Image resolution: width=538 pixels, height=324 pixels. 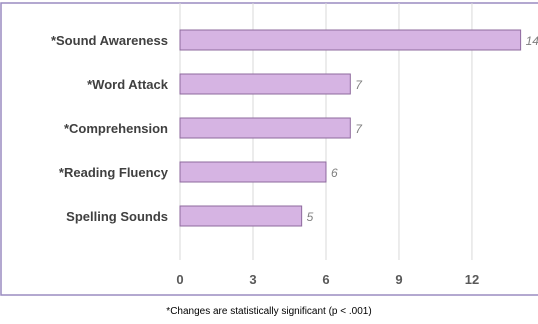 What do you see at coordinates (334, 173) in the screenshot?
I see `data-label-3: 6` at bounding box center [334, 173].